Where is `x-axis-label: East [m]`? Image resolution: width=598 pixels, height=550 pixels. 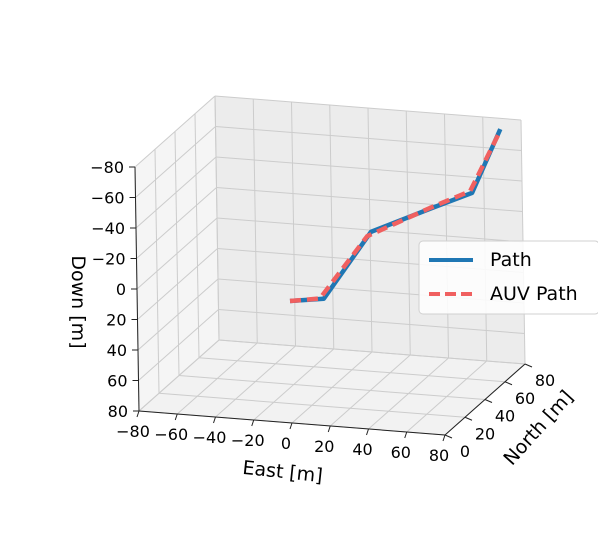 x-axis-label: East [m] is located at coordinates (283, 472).